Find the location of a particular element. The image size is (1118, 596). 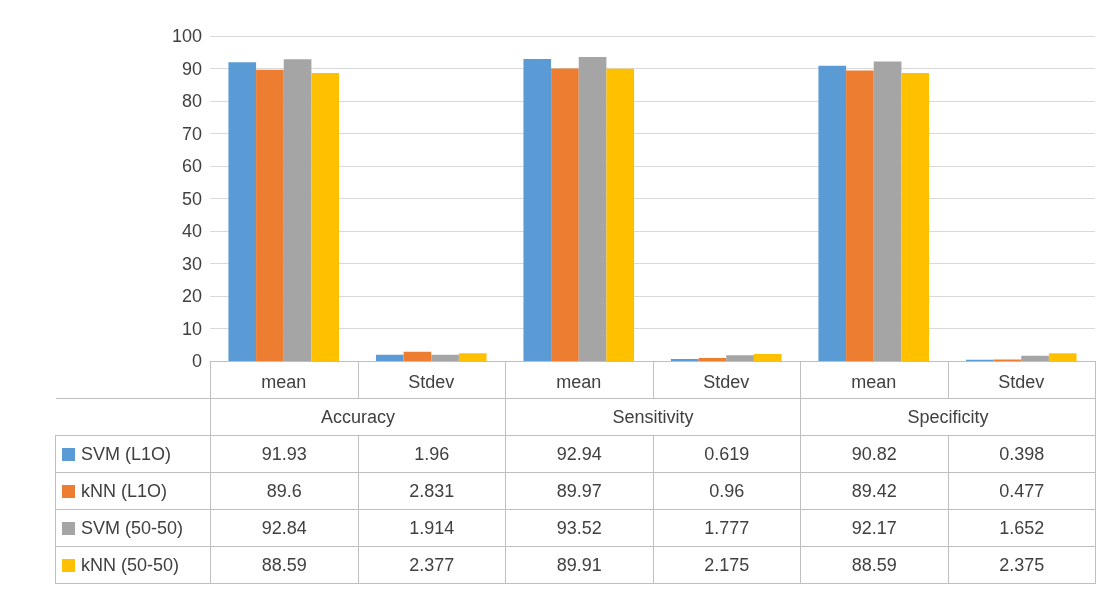

data-label: 89.6 is located at coordinates (284, 491).